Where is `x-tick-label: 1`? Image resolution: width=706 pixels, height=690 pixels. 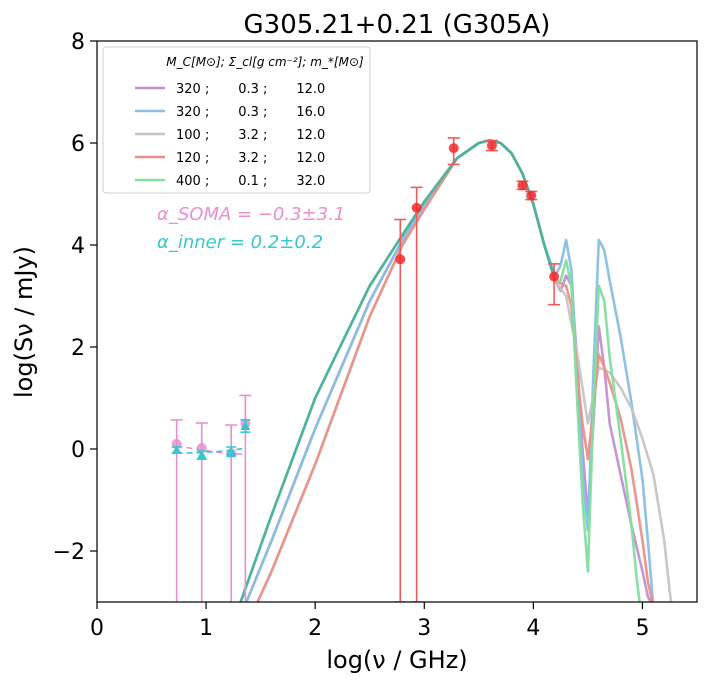 x-tick-label: 1 is located at coordinates (206, 628).